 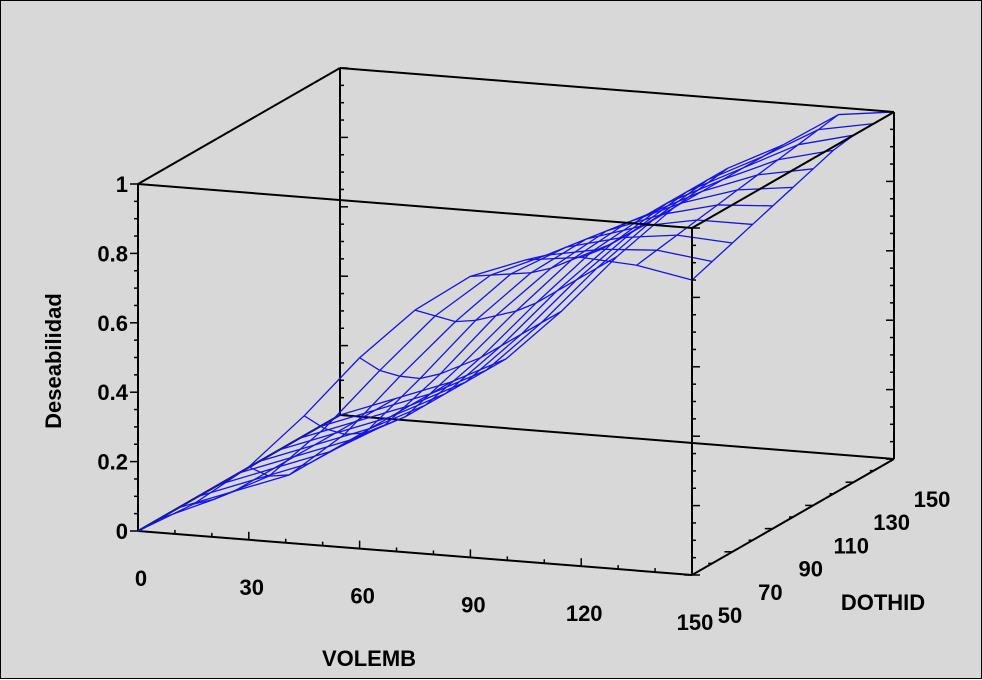 I want to click on x-axis-label: VOLEMB, so click(x=369, y=658).